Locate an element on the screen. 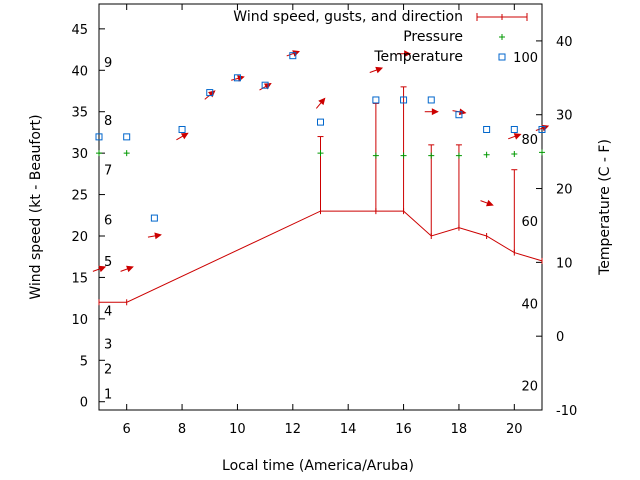 This screenshot has height=480, width=640. x-tick-label: 10 is located at coordinates (237, 429).